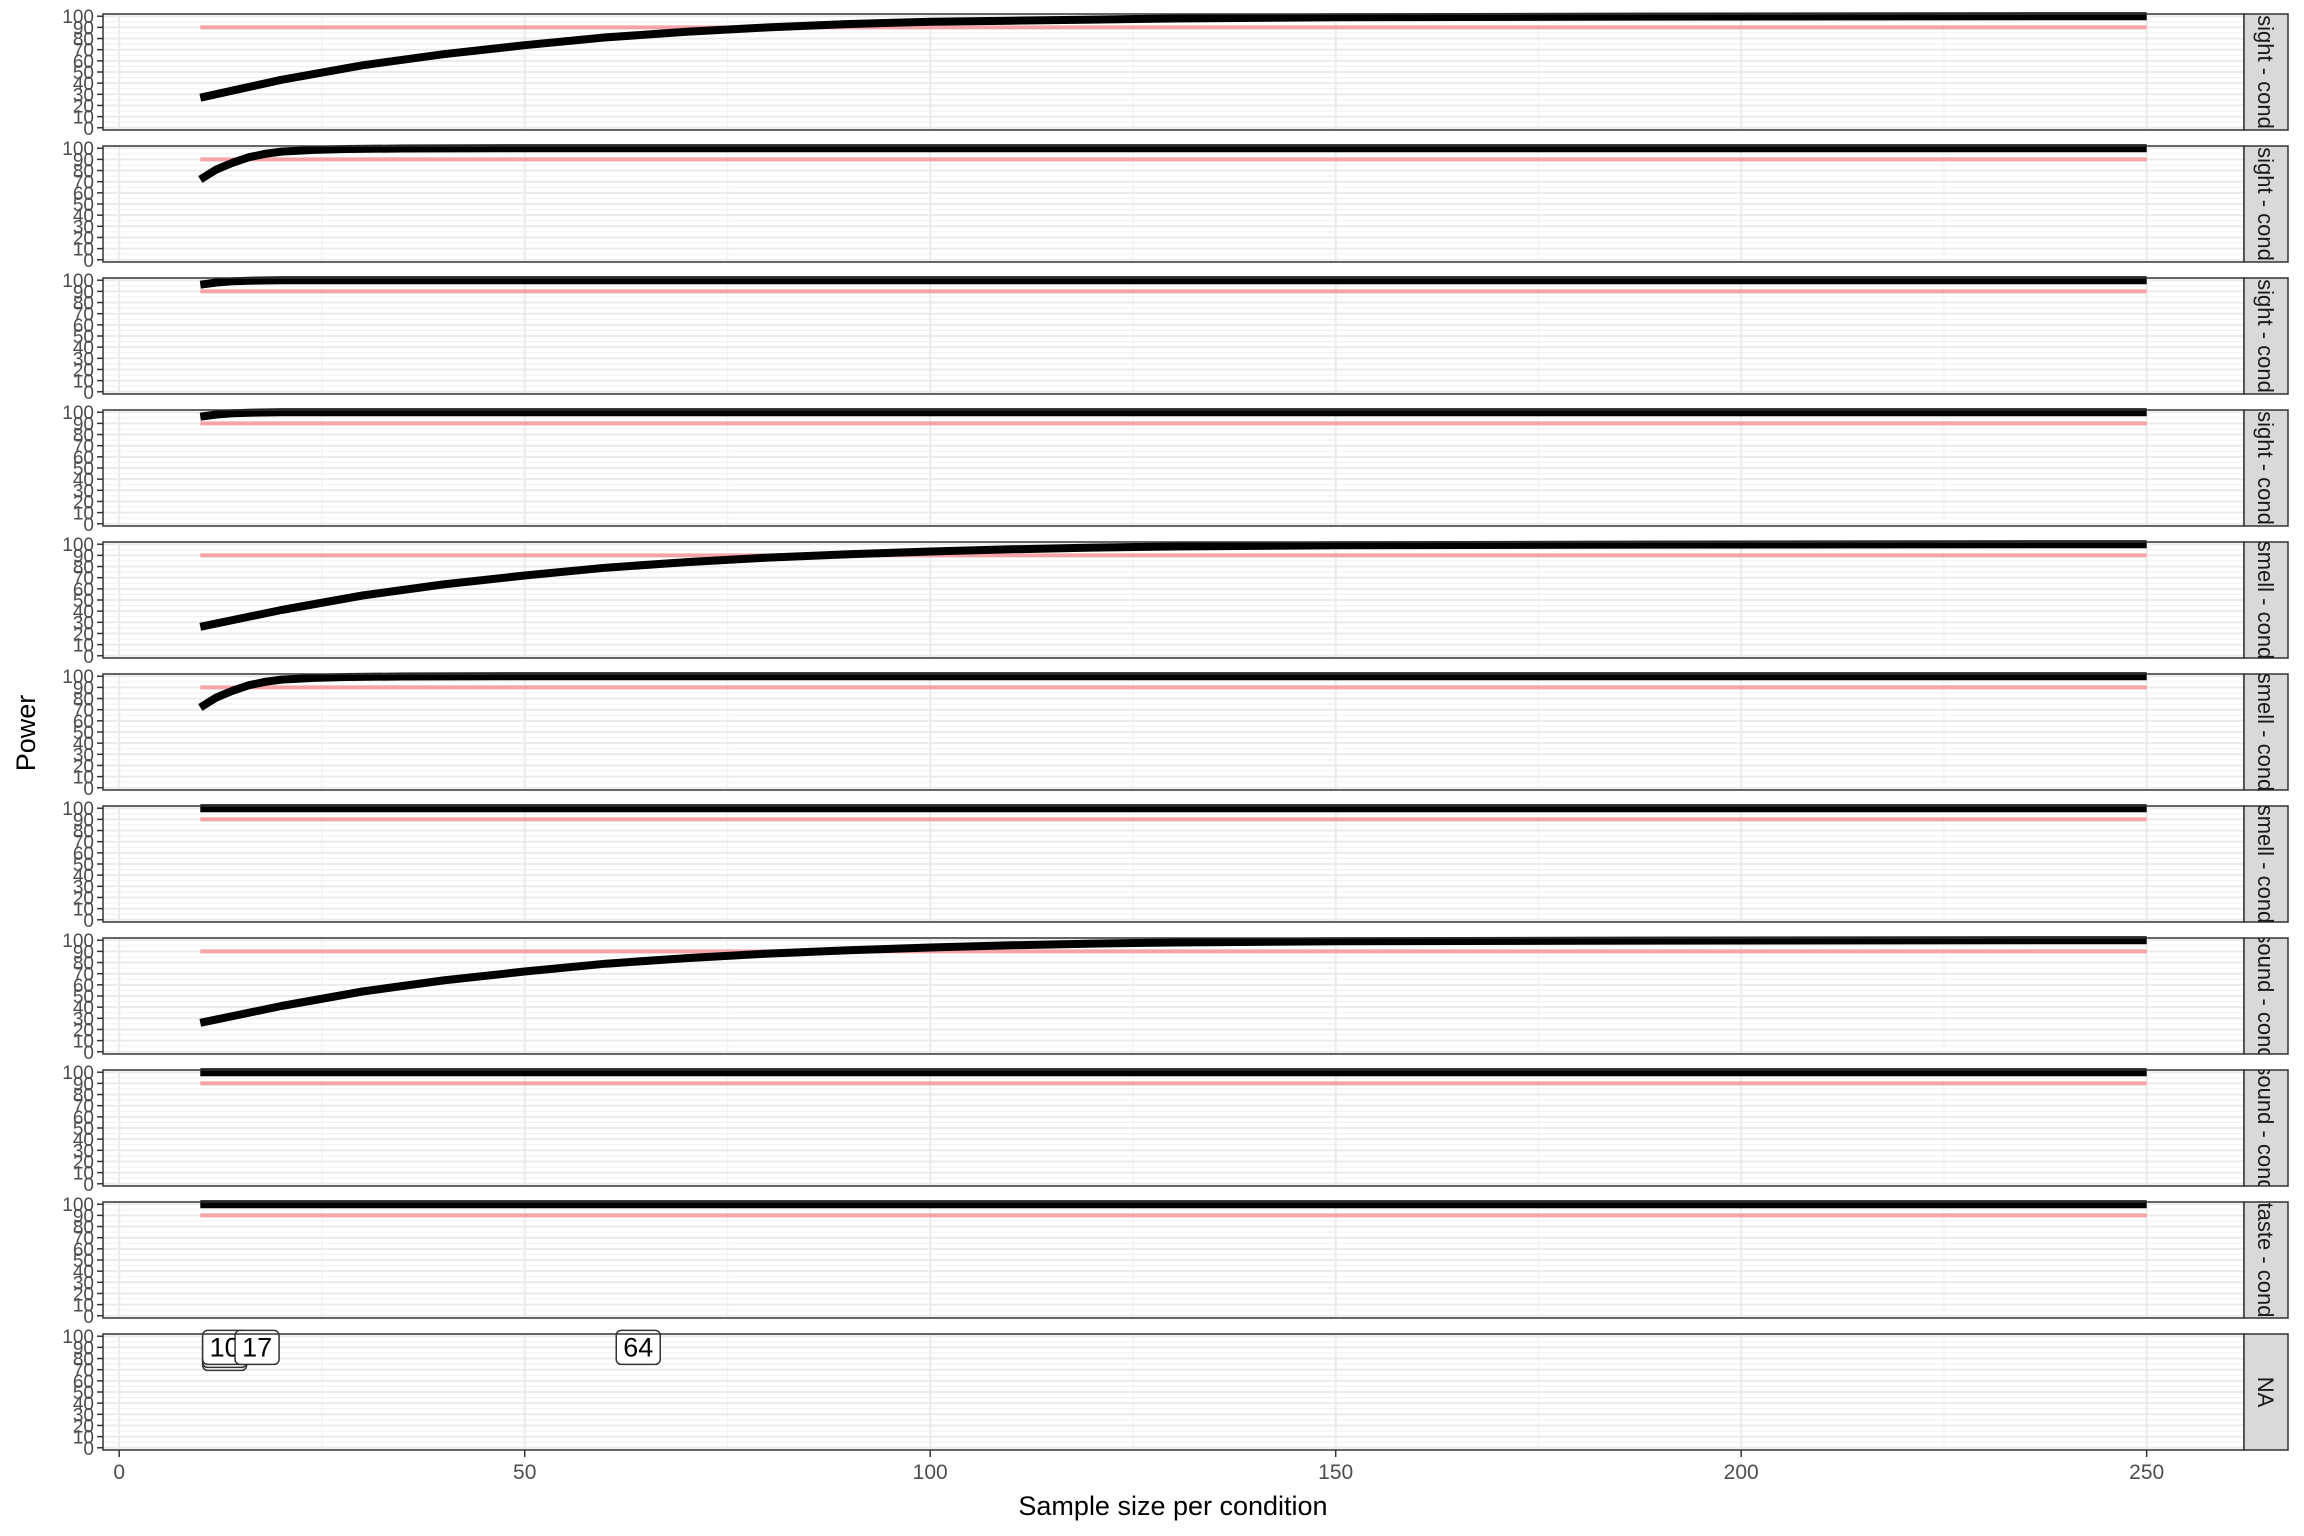  What do you see at coordinates (1172, 1506) in the screenshot?
I see `x-axis-title: Sample size per condition` at bounding box center [1172, 1506].